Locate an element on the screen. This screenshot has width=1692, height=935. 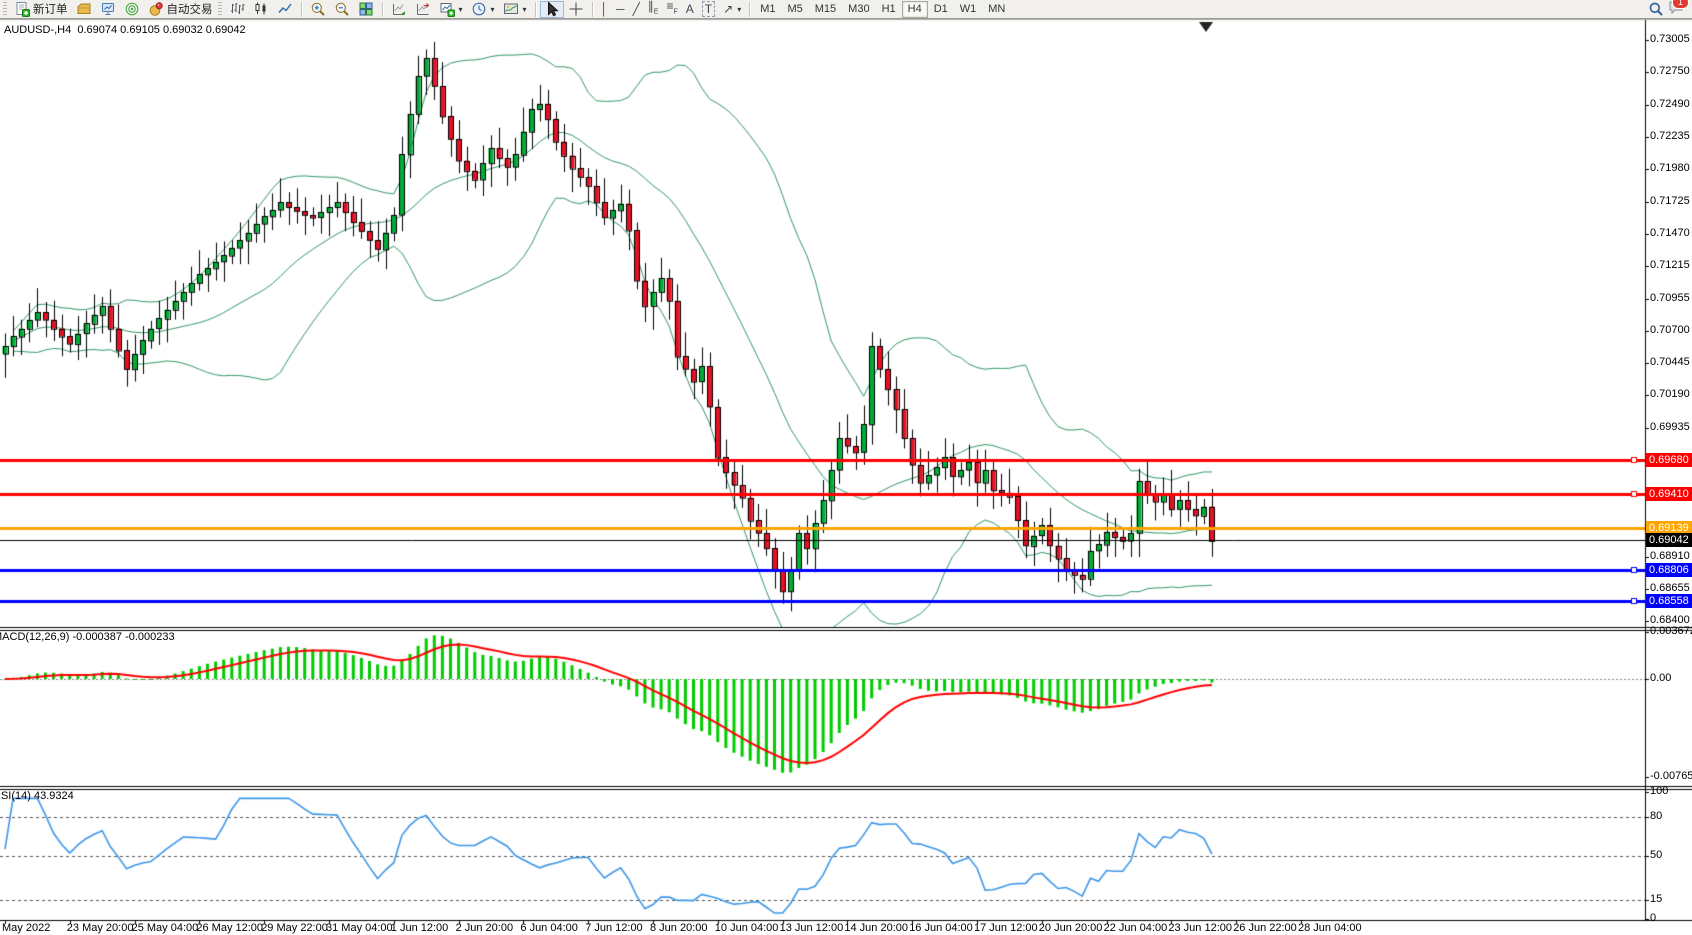
cursor-tool-button is located at coordinates (551, 9).